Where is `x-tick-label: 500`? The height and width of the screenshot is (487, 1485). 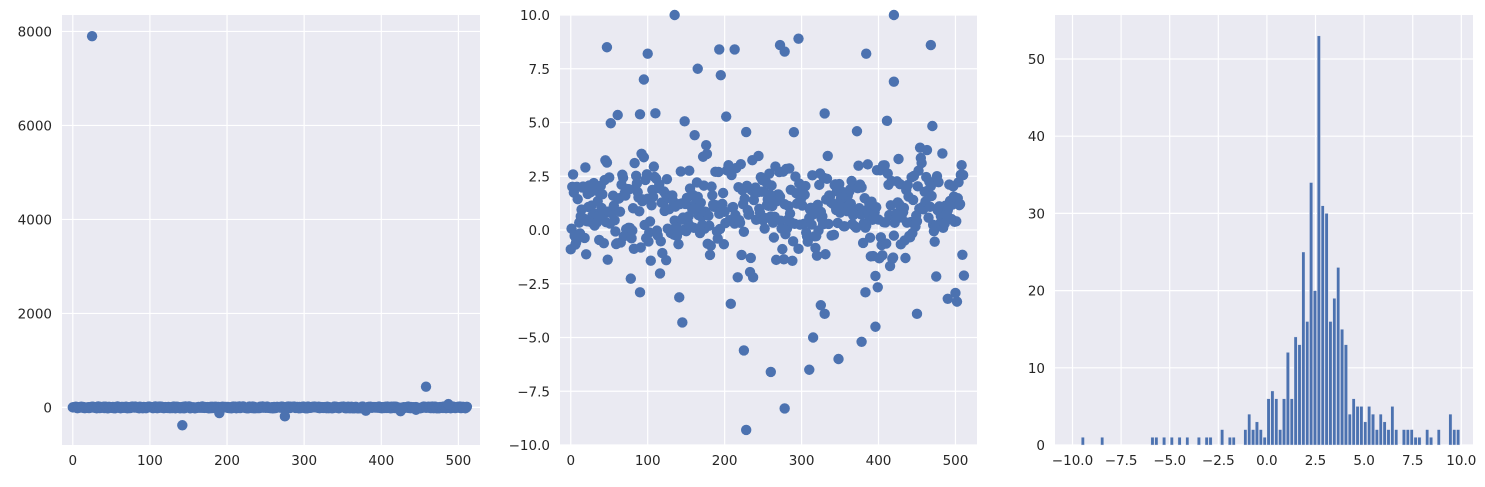 x-tick-label: 500 is located at coordinates (459, 461).